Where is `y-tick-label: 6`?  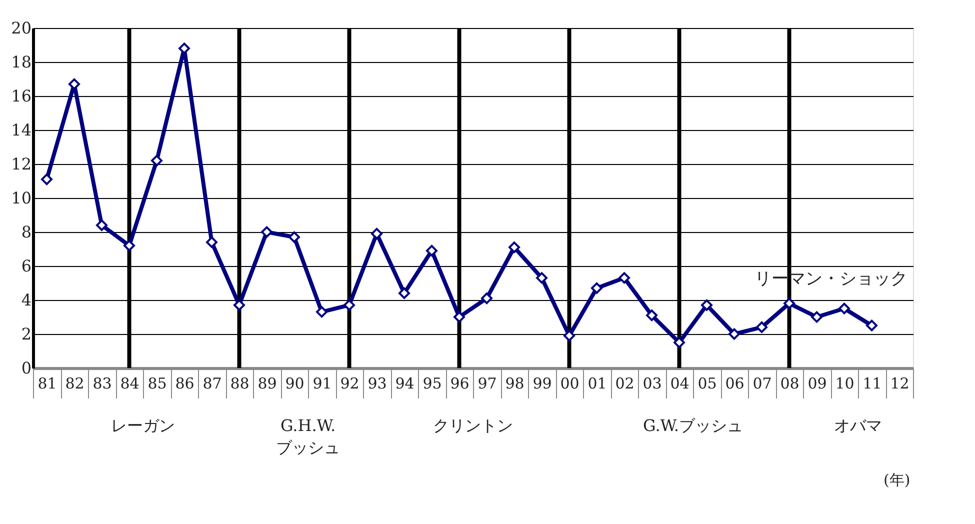 y-tick-label: 6 is located at coordinates (26, 266).